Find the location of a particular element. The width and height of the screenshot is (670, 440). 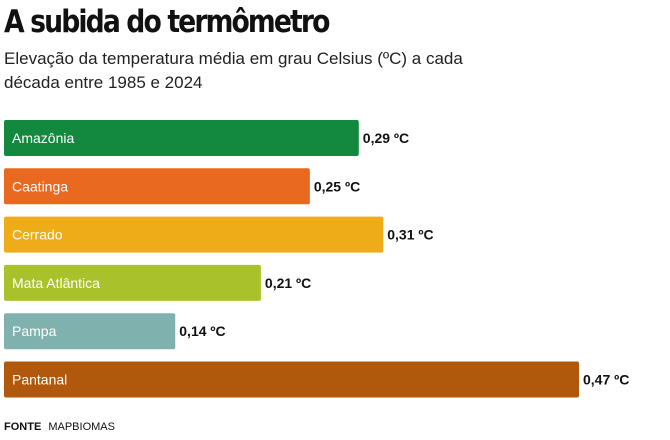

category-label: Pampa is located at coordinates (34, 331).